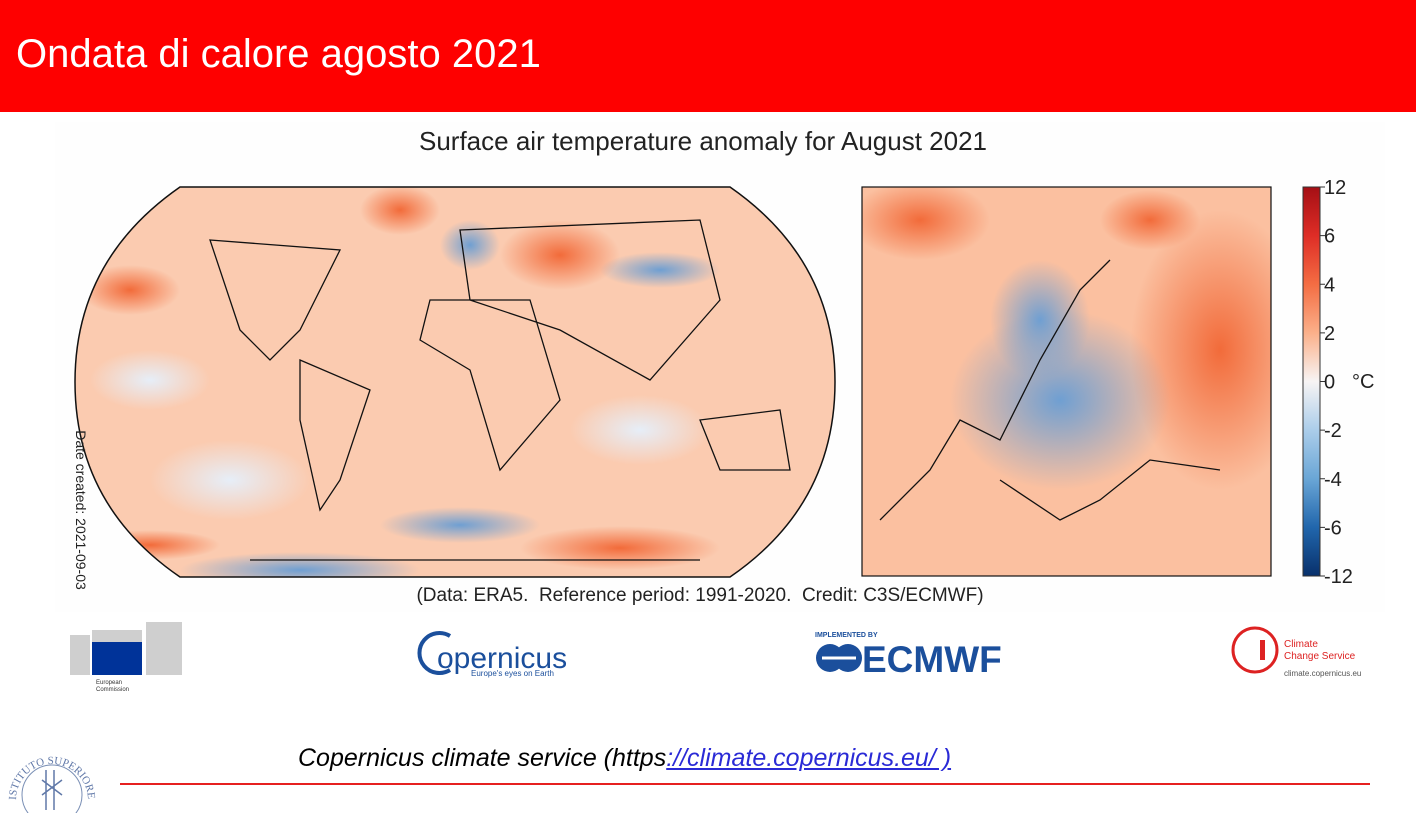 This screenshot has height=813, width=1416. Describe the element at coordinates (278, 54) in the screenshot. I see `slide-title: Ondata di calore agosto 2021` at that location.